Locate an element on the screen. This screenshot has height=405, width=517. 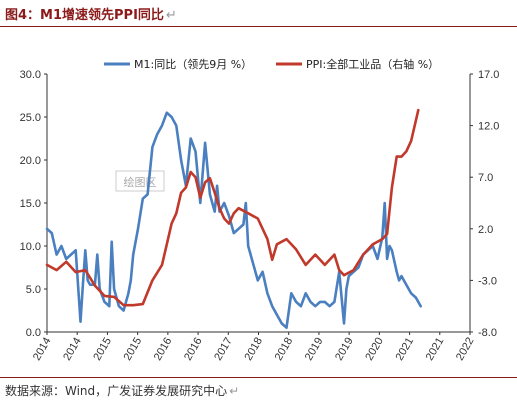
right-tick-label: -3.0 is located at coordinates (487, 281).